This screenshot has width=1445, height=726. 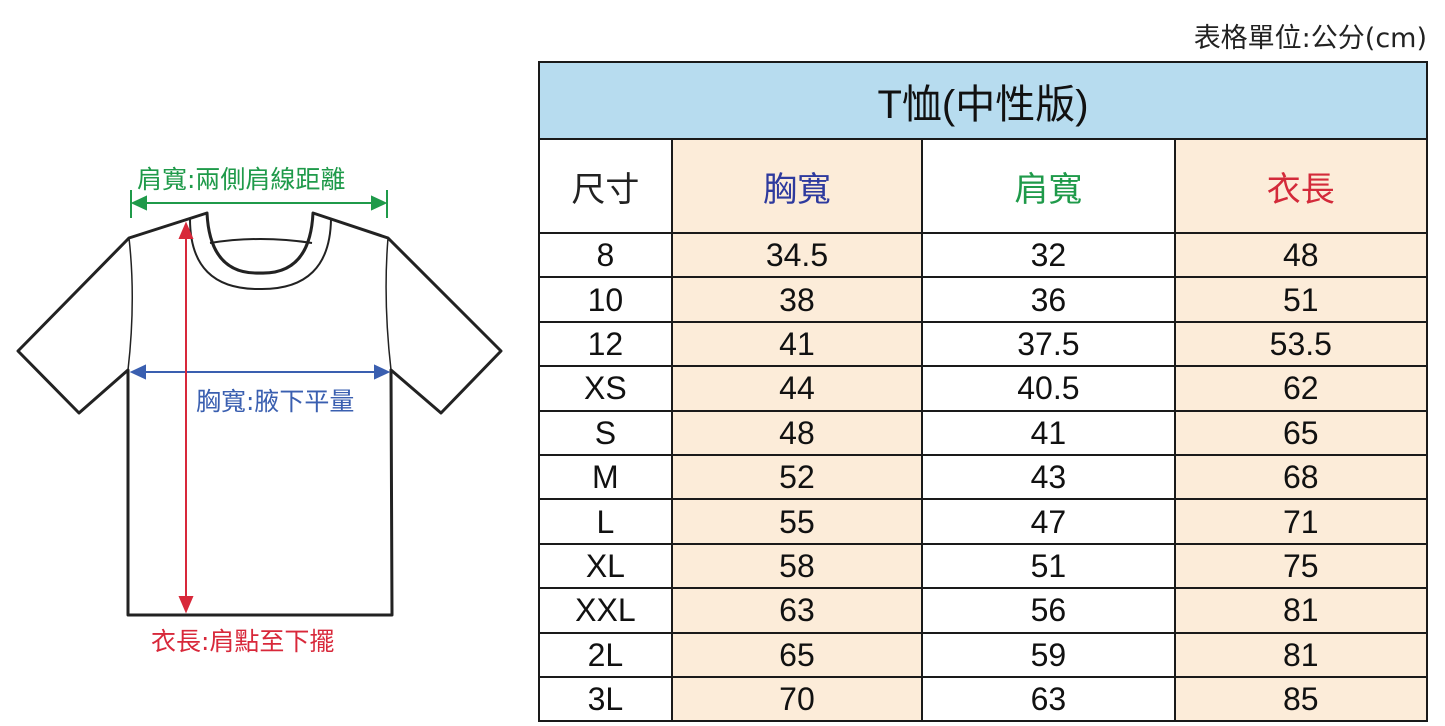 What do you see at coordinates (605, 610) in the screenshot?
I see `cell-size: XXL` at bounding box center [605, 610].